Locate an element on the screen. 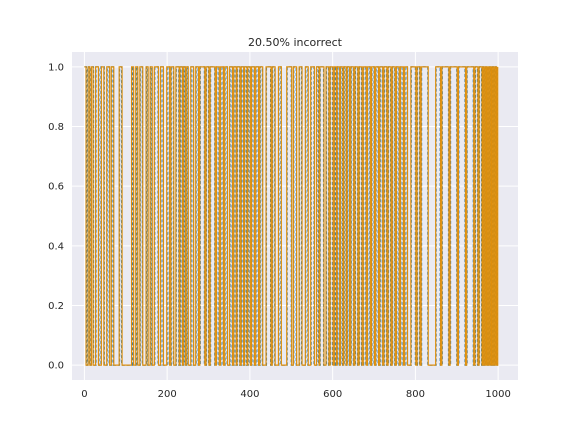 The image size is (576, 432). chart-title: 20.50% incorrect is located at coordinates (295, 42).